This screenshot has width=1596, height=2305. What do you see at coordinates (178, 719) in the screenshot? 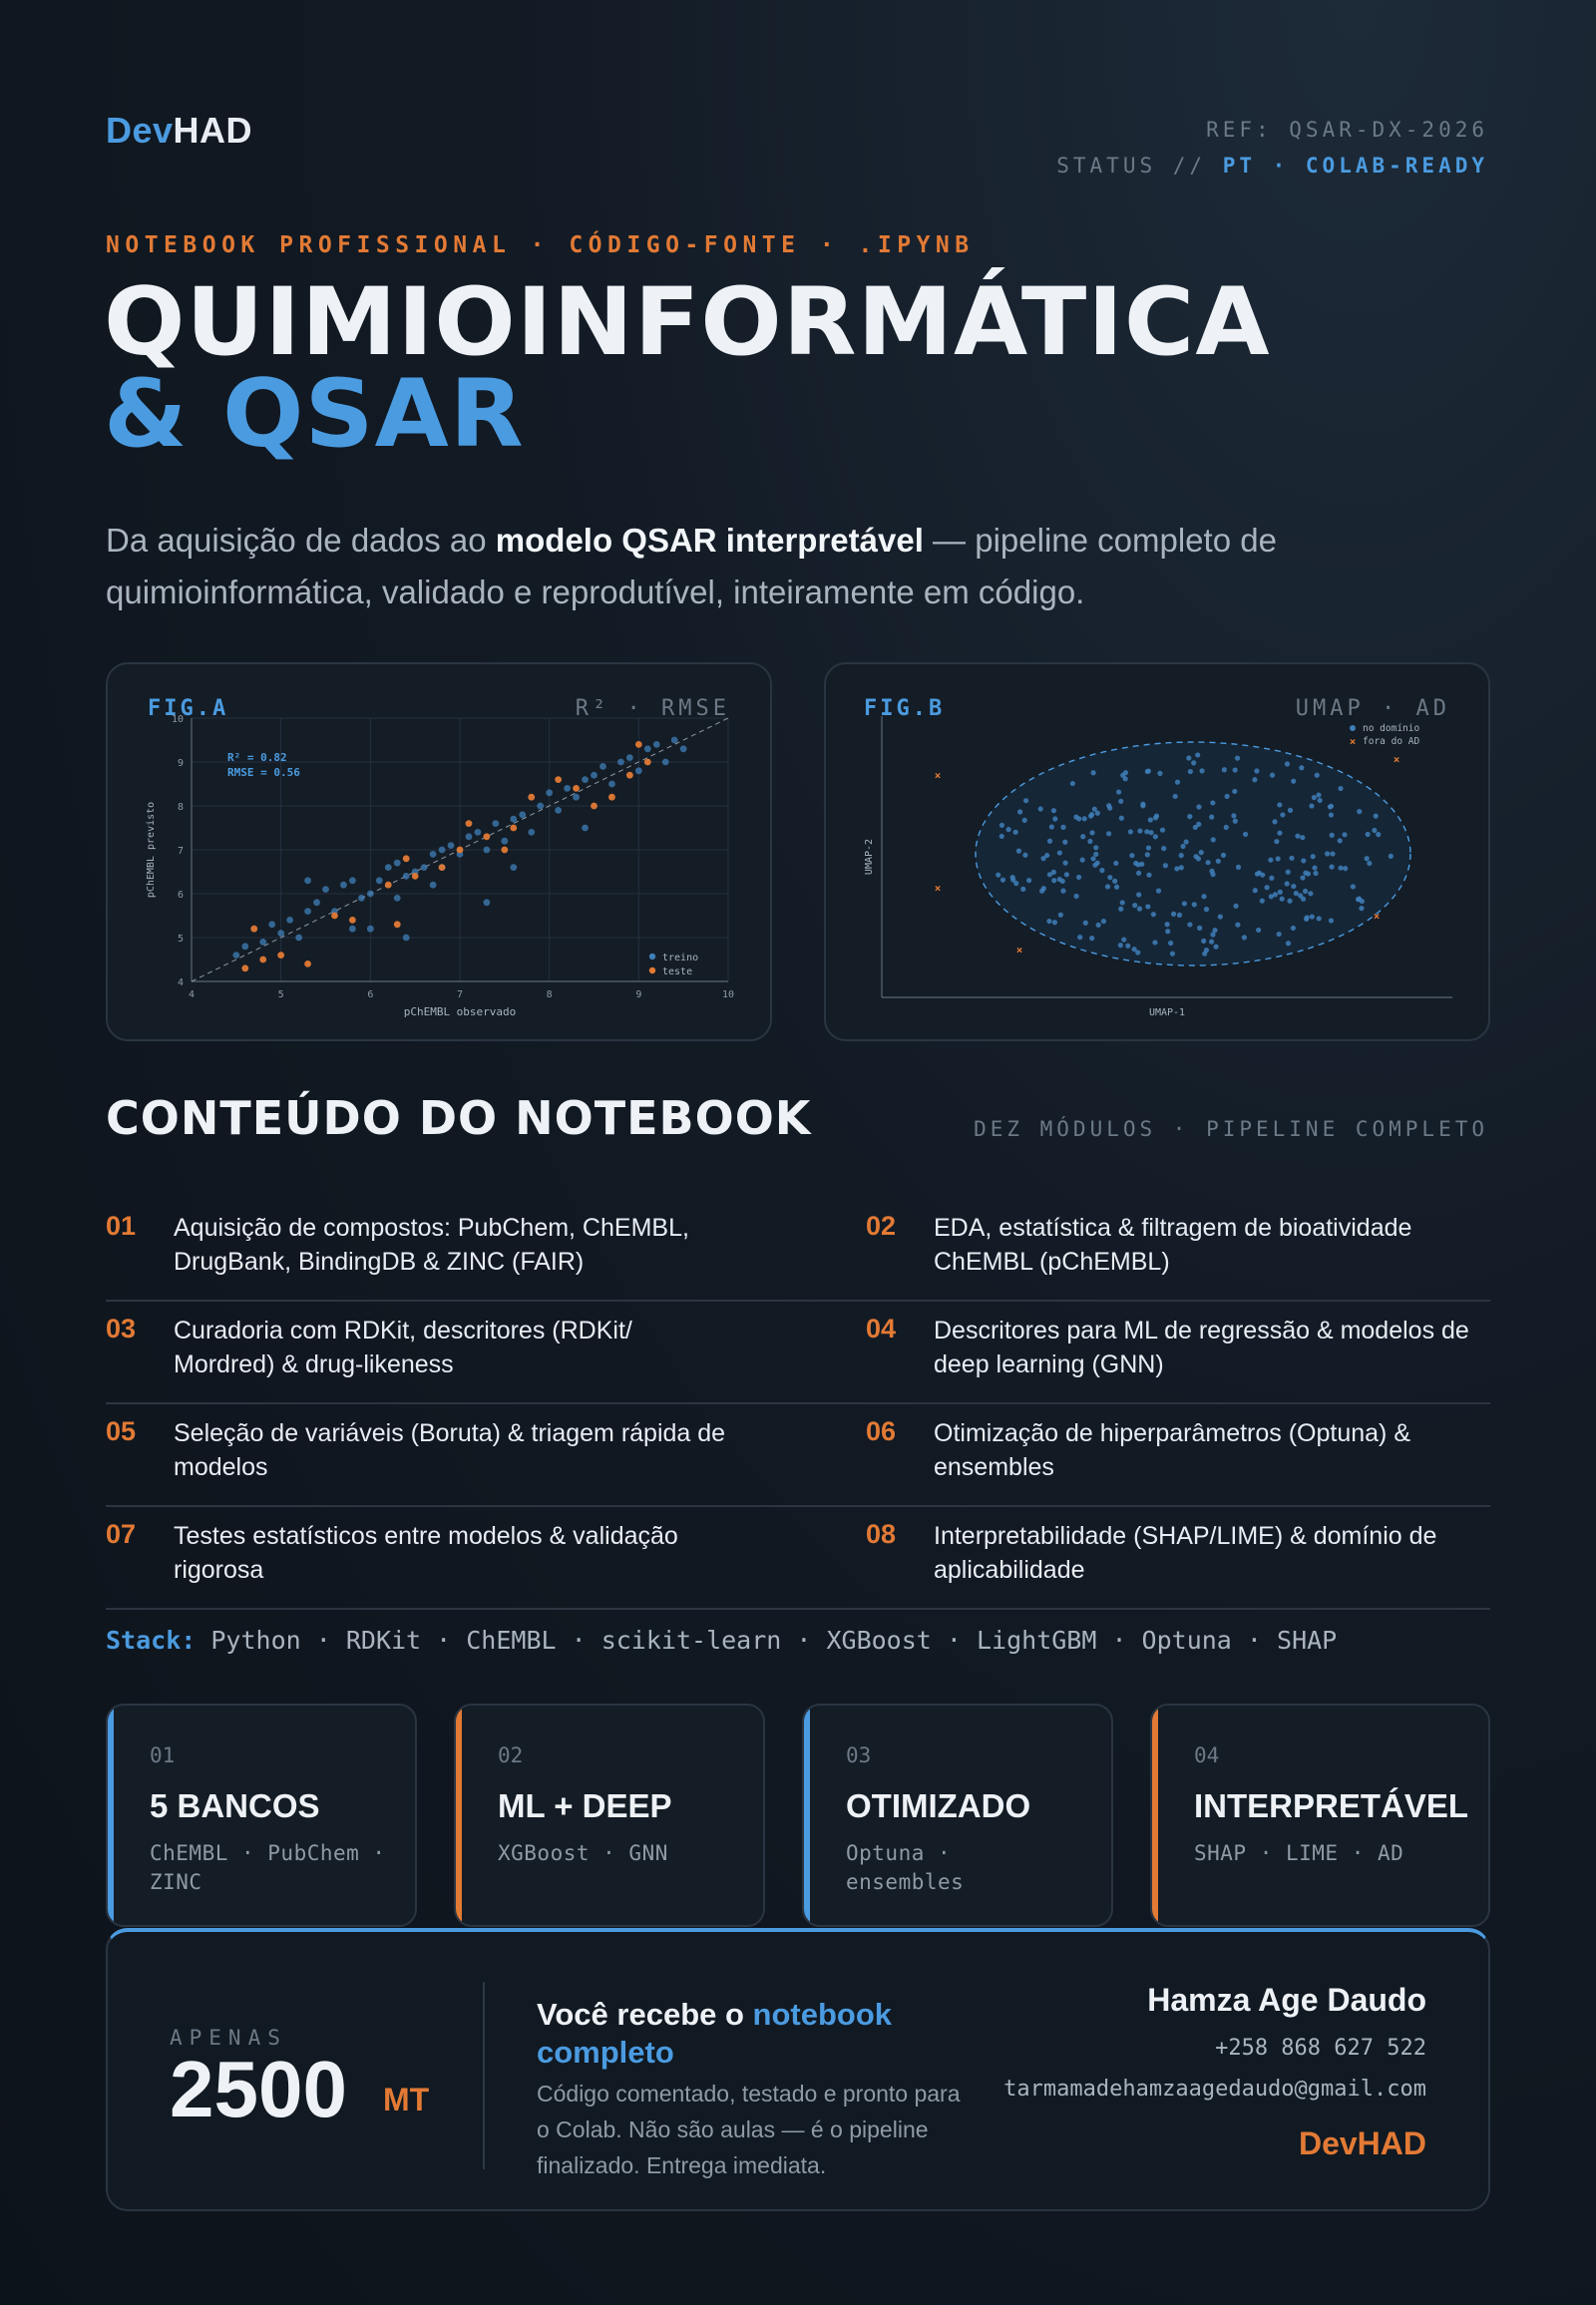
I see `y-tick-label: 10` at bounding box center [178, 719].